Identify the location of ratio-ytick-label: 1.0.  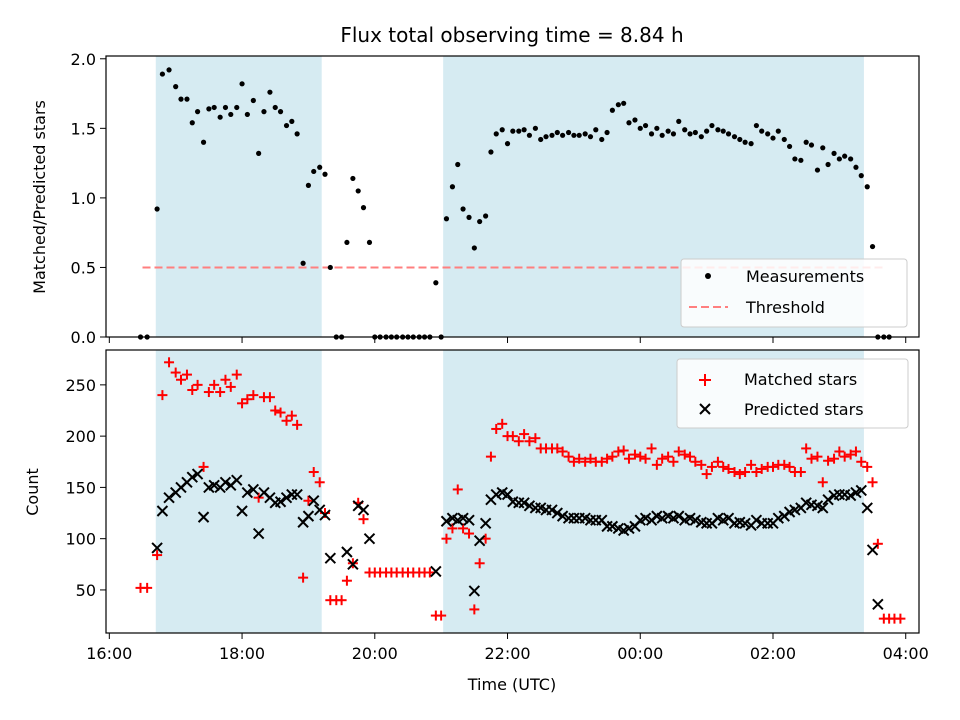
(83, 198).